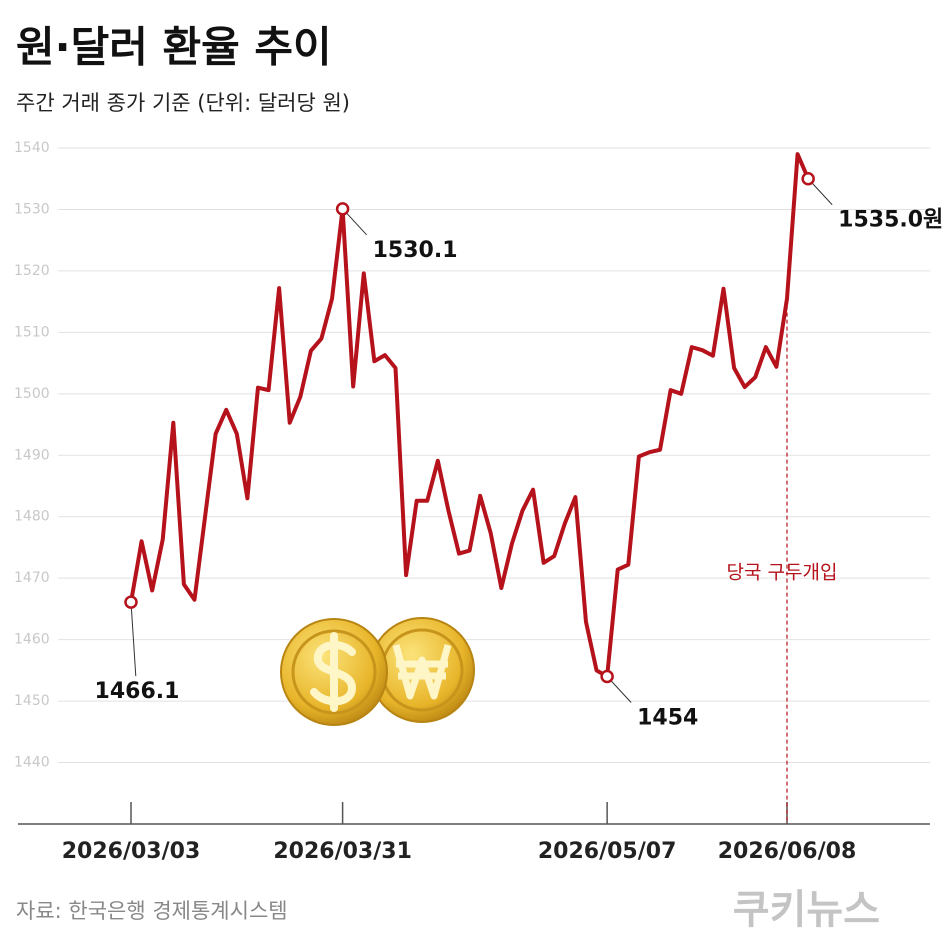 Image resolution: width=950 pixels, height=950 pixels. I want to click on subtitle: 주간 거래 종가 기준 (단위: 달러당 원), so click(183, 103).